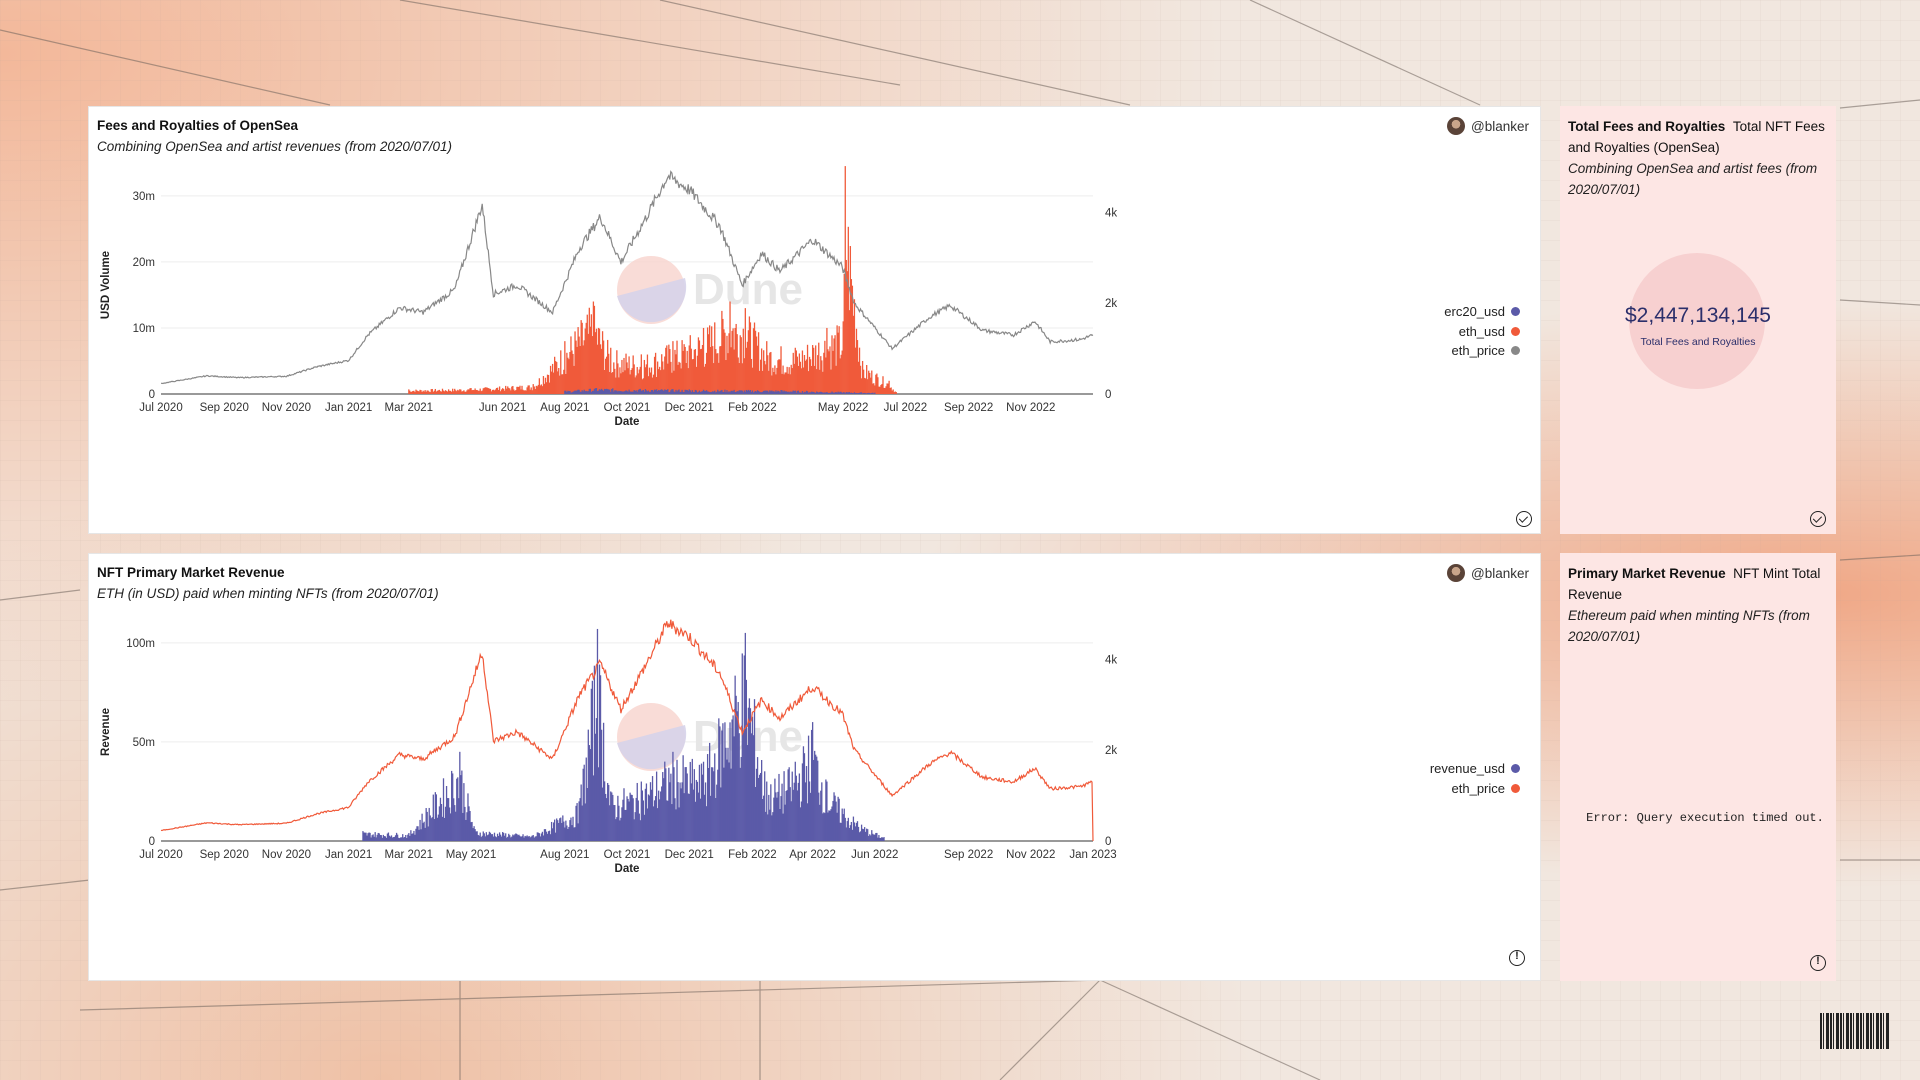  What do you see at coordinates (348, 408) in the screenshot?
I see `x-tick-label: Jan 2021` at bounding box center [348, 408].